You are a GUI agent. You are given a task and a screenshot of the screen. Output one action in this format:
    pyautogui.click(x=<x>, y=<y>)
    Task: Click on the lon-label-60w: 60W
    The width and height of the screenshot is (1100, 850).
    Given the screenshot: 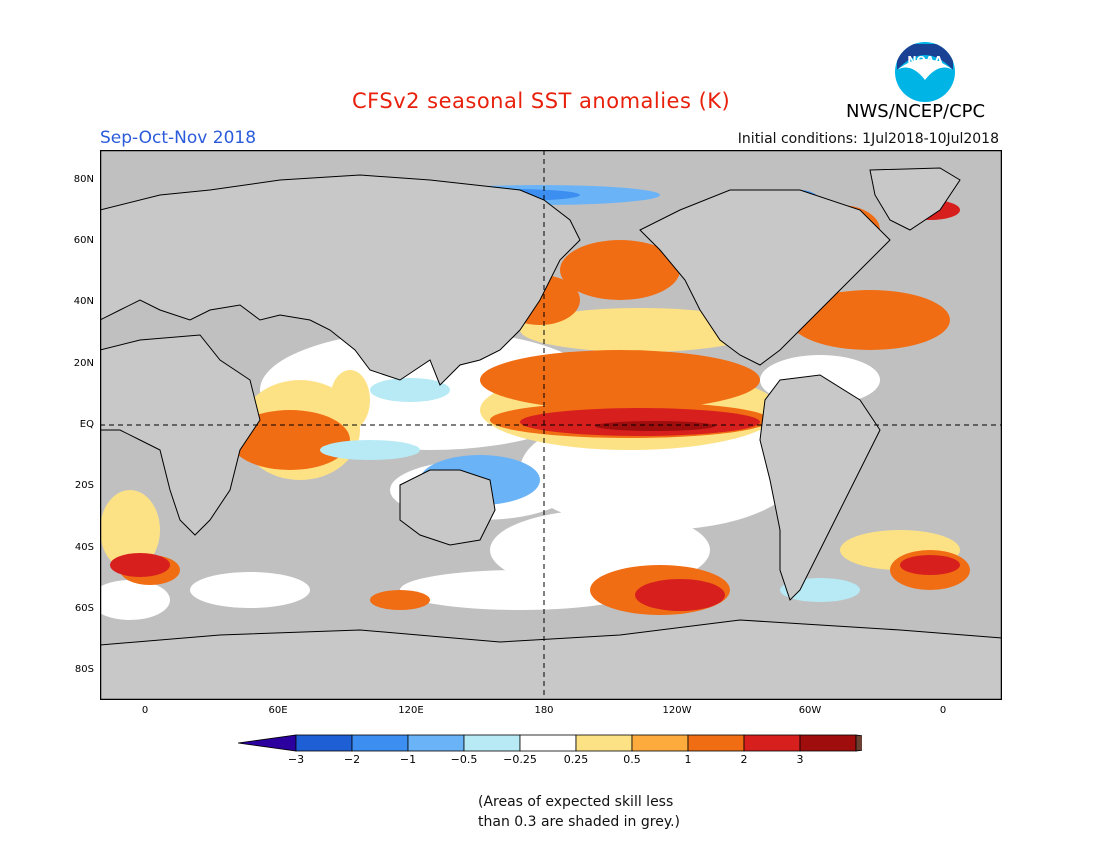 What is the action you would take?
    pyautogui.click(x=810, y=710)
    